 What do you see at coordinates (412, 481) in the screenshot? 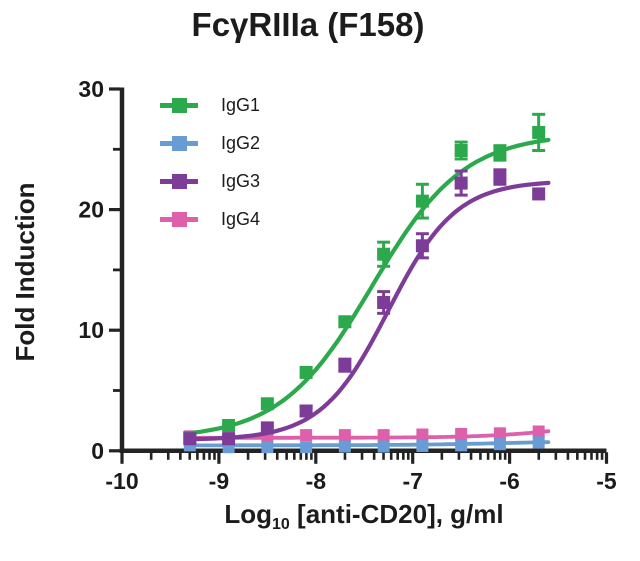
I see `svg-text: -7` at bounding box center [412, 481].